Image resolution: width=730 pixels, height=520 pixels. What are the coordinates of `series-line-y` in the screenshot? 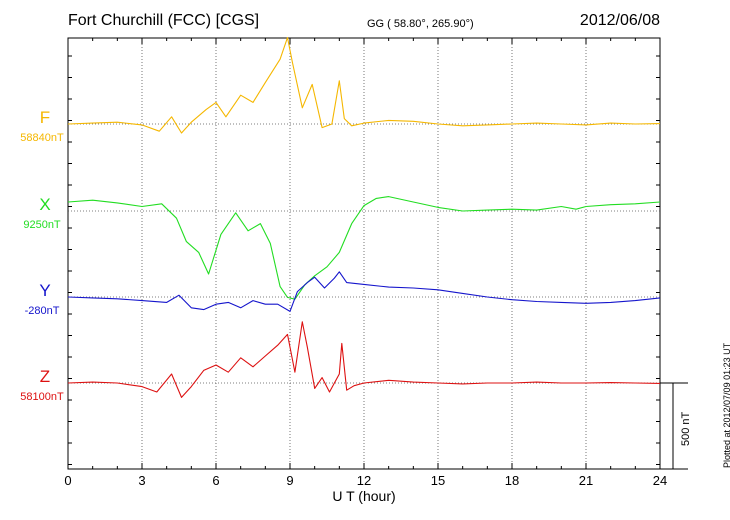 It's located at (364, 291).